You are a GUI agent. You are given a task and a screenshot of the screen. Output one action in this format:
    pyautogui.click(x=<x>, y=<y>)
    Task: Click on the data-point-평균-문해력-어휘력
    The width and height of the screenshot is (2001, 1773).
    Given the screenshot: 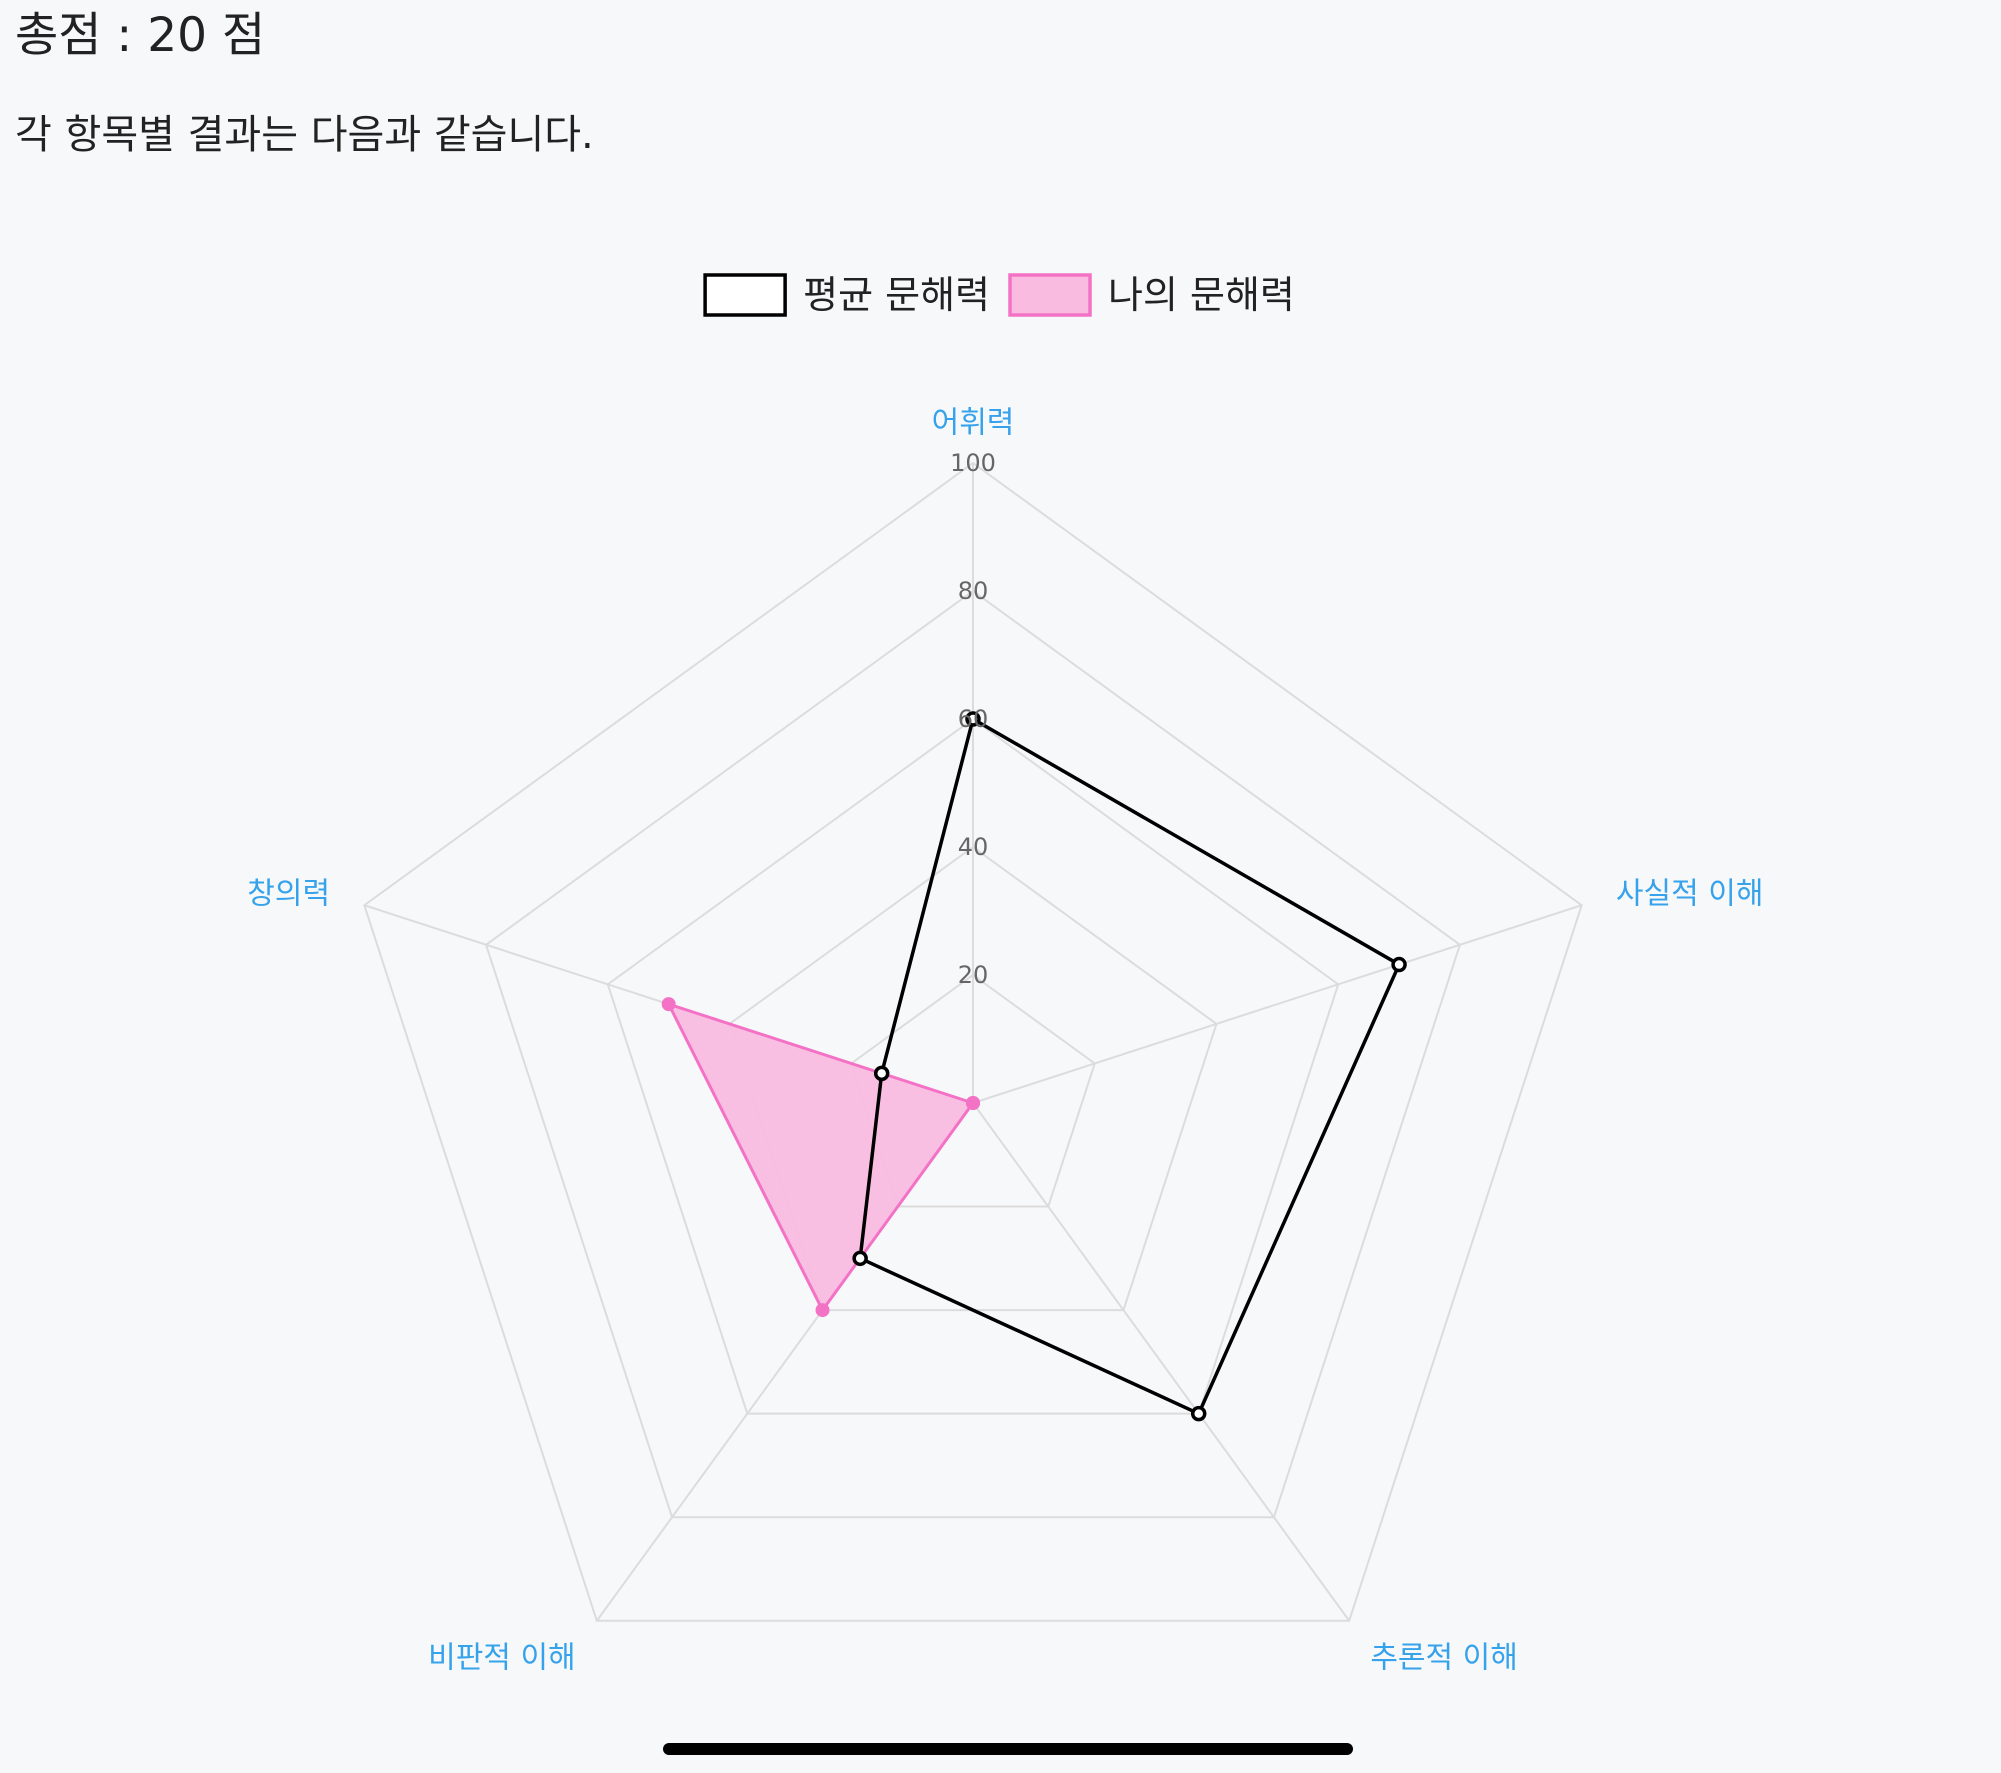 What is the action you would take?
    pyautogui.click(x=973, y=719)
    